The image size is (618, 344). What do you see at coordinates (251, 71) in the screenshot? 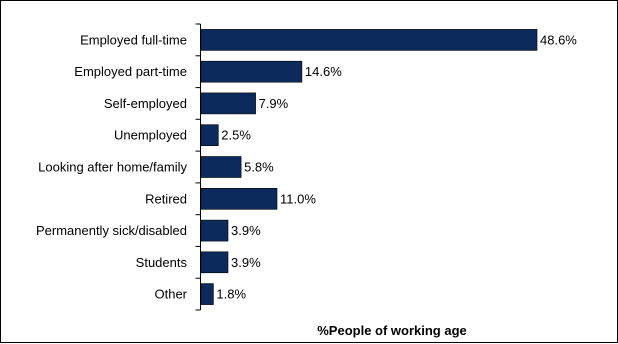
I see `bar-employed-part-time` at bounding box center [251, 71].